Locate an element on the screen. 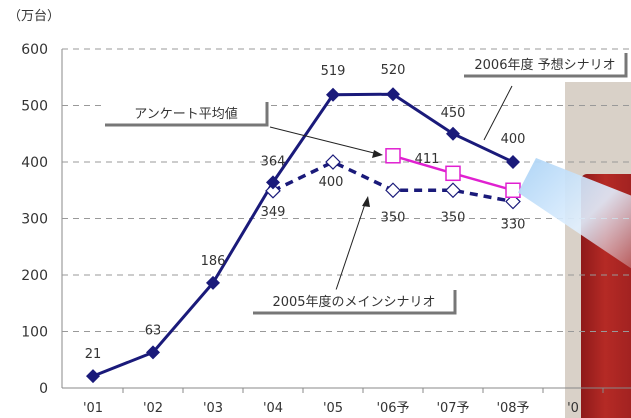 This screenshot has width=631, height=418. actual-data-label: 450 is located at coordinates (453, 113).